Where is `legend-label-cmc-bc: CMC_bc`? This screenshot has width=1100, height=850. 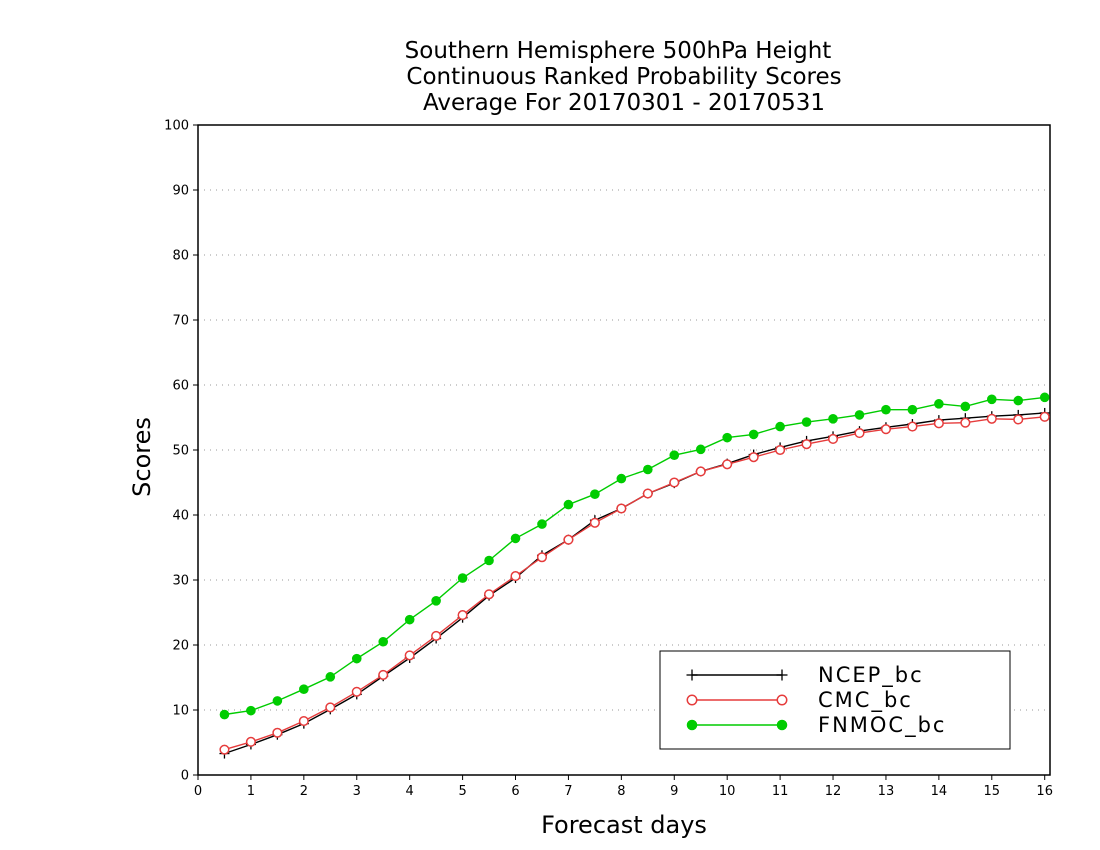
legend-label-cmc-bc: CMC_bc is located at coordinates (865, 700).